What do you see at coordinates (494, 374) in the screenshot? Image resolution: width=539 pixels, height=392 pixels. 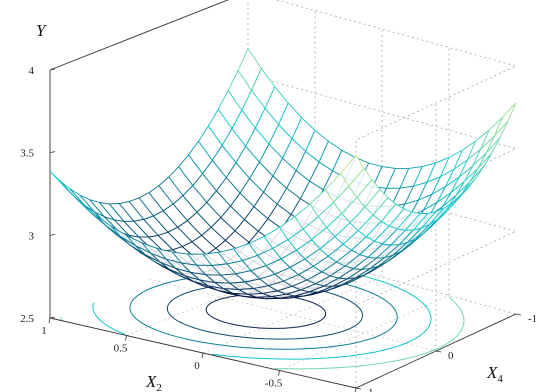 I see `y-axis-label: X4` at bounding box center [494, 374].